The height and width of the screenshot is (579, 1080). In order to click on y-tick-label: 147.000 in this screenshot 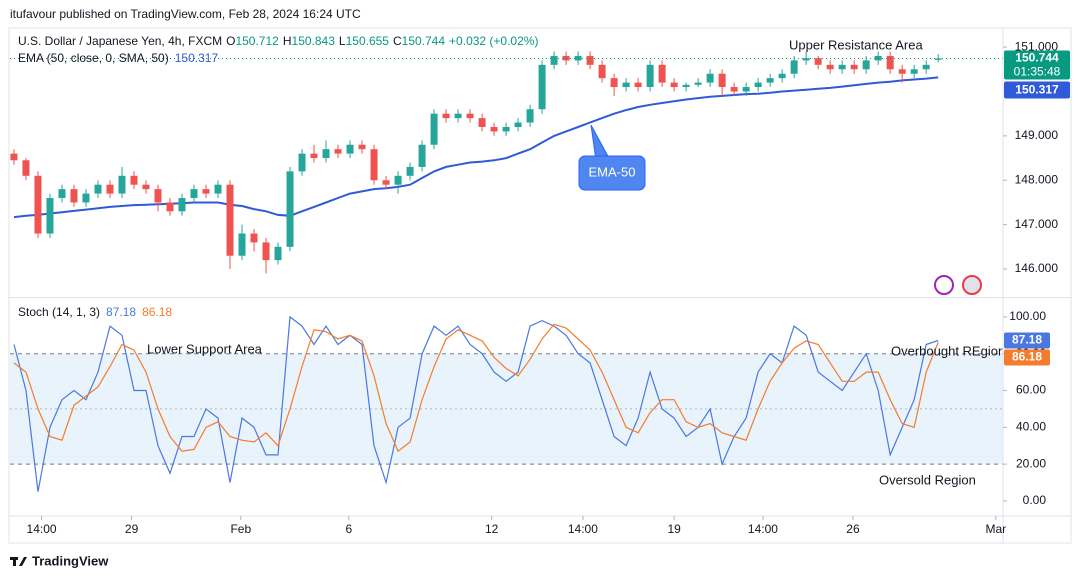, I will do `click(1037, 224)`.